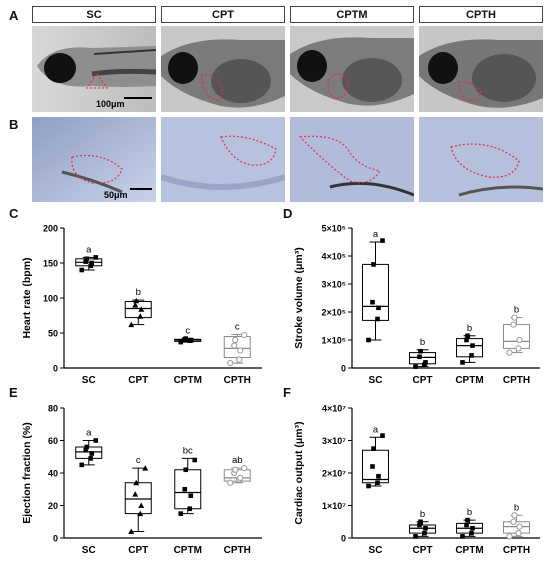 This screenshot has width=550, height=562. Describe the element at coordinates (334, 257) in the screenshot. I see `y-tick-label-d-4: 4×10⁵` at that location.